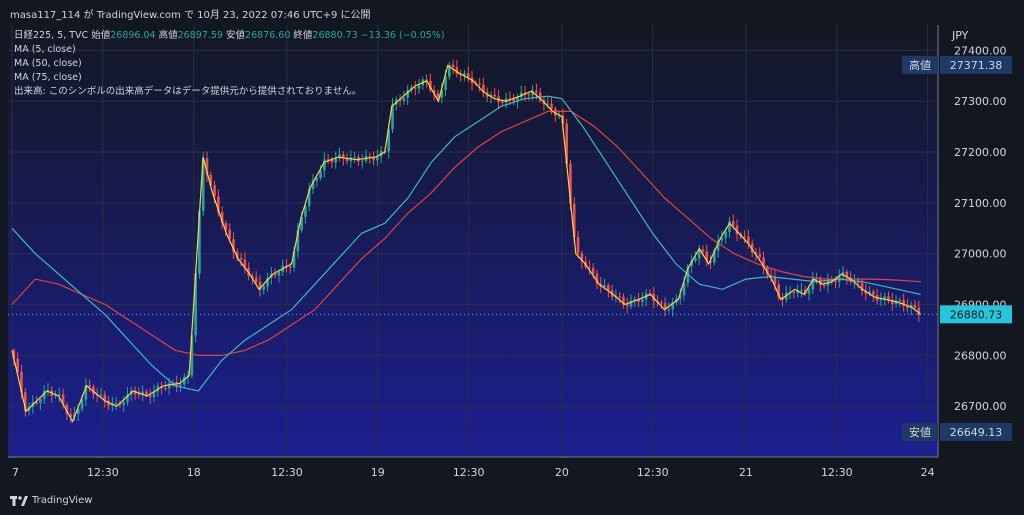 The image size is (1024, 515). What do you see at coordinates (469, 472) in the screenshot?
I see `x-tick-label: 12:30` at bounding box center [469, 472].